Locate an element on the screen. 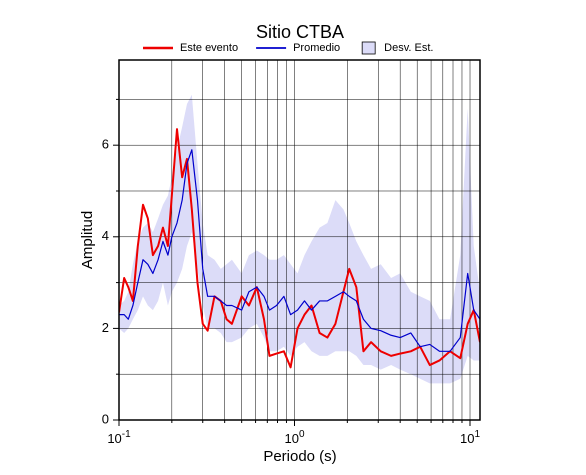 The height and width of the screenshot is (475, 586). y-tick-label: 2 is located at coordinates (105, 327).